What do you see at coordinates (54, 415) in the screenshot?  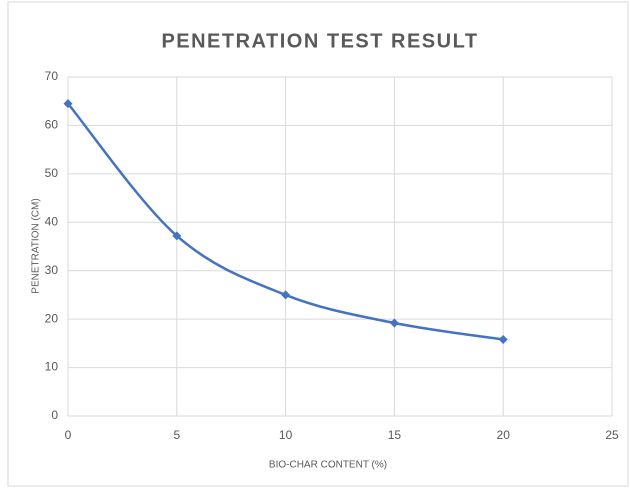 I see `y-tick-label: 0` at bounding box center [54, 415].